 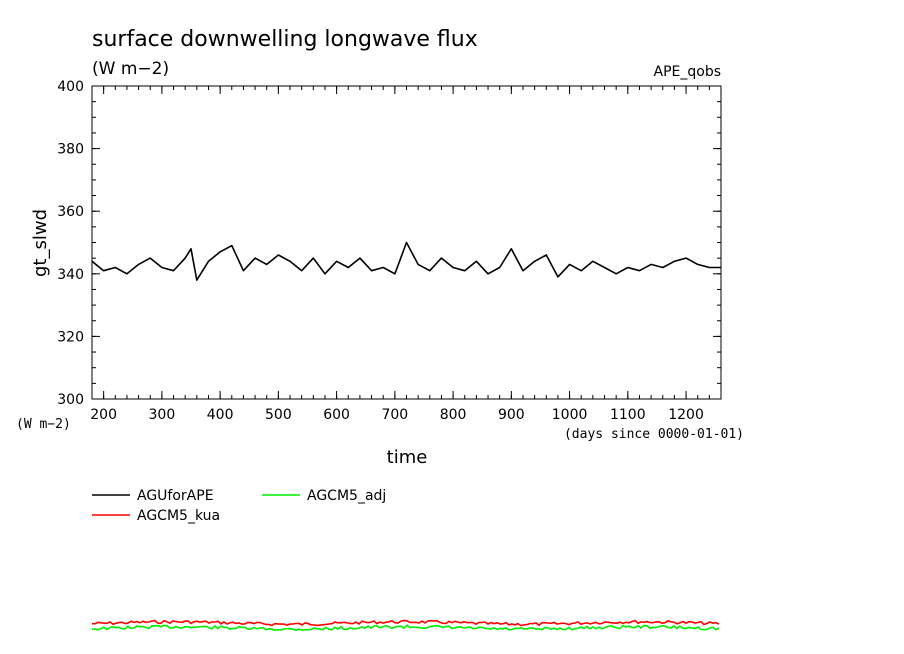 What do you see at coordinates (103, 415) in the screenshot?
I see `x-tick-label: 200` at bounding box center [103, 415].